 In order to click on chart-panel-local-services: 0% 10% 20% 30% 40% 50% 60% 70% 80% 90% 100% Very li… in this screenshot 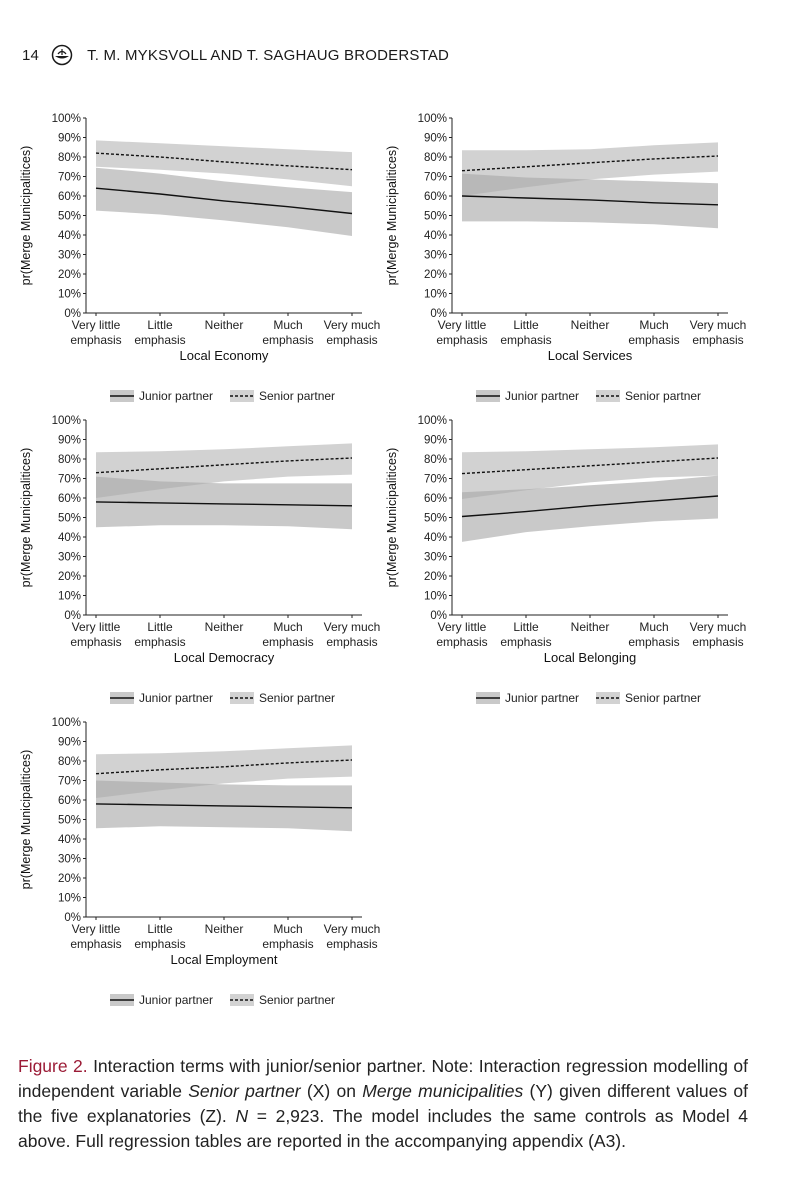, I will do `click(564, 258)`.